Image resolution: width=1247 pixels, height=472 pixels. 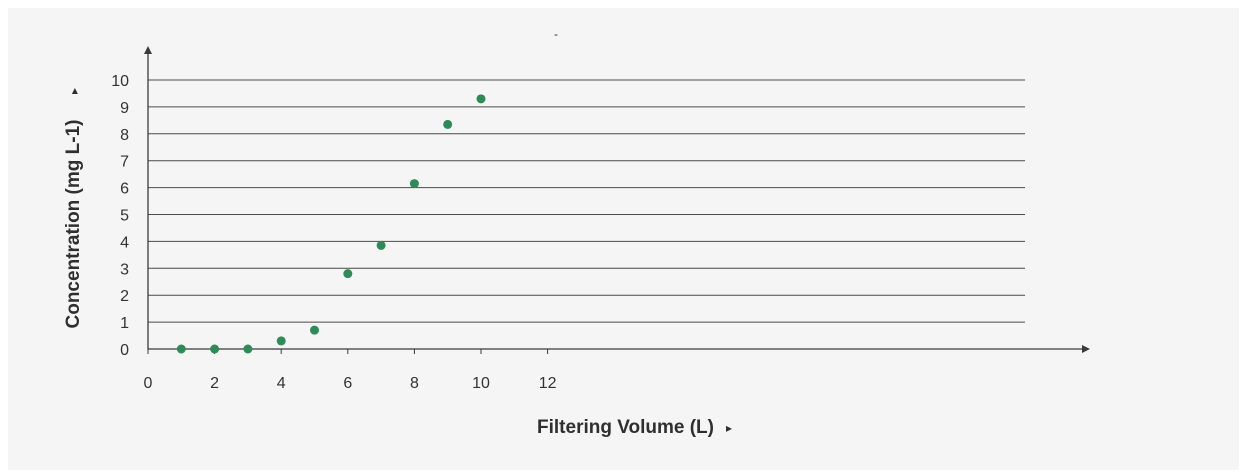 I want to click on y-tick-label: 5, so click(x=124, y=216).